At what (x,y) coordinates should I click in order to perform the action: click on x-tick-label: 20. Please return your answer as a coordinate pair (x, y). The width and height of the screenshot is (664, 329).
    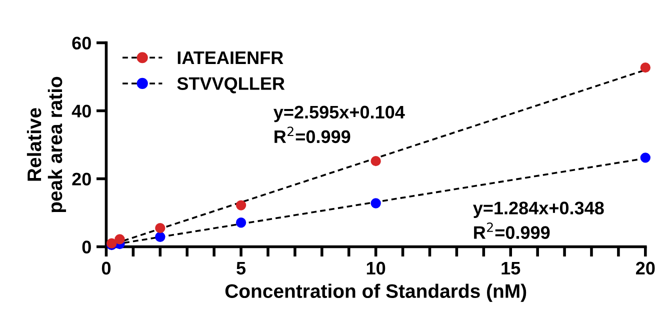
    Looking at the image, I should click on (645, 268).